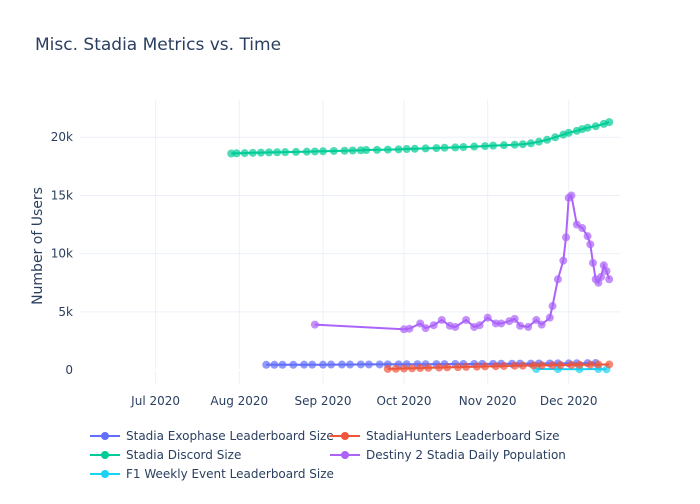  I want to click on legend-label: Stadia Discord Size, so click(183, 455).